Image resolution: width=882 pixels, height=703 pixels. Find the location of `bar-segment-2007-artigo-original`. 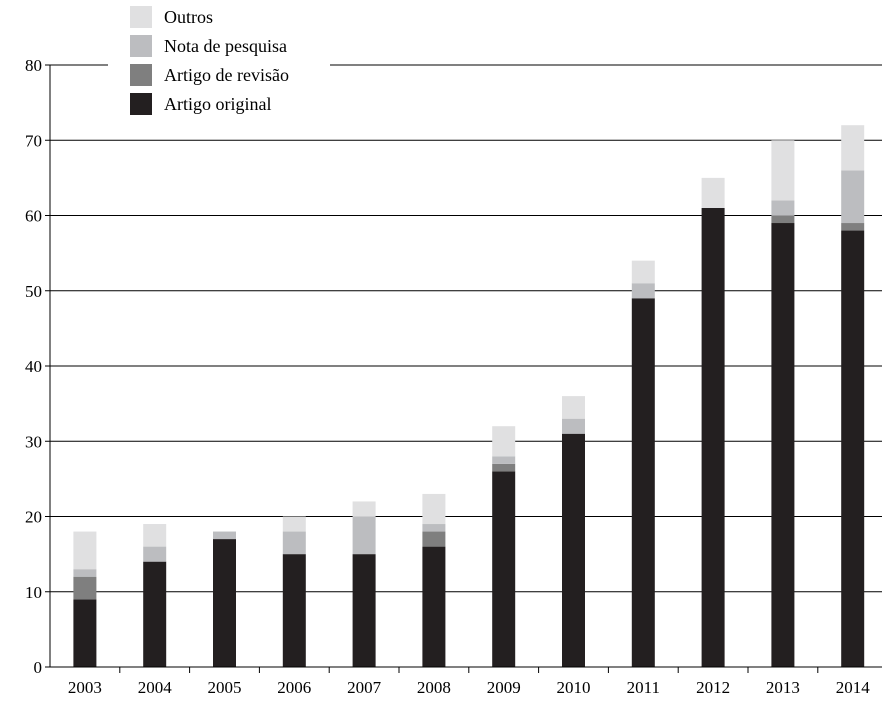

bar-segment-2007-artigo-original is located at coordinates (364, 610).